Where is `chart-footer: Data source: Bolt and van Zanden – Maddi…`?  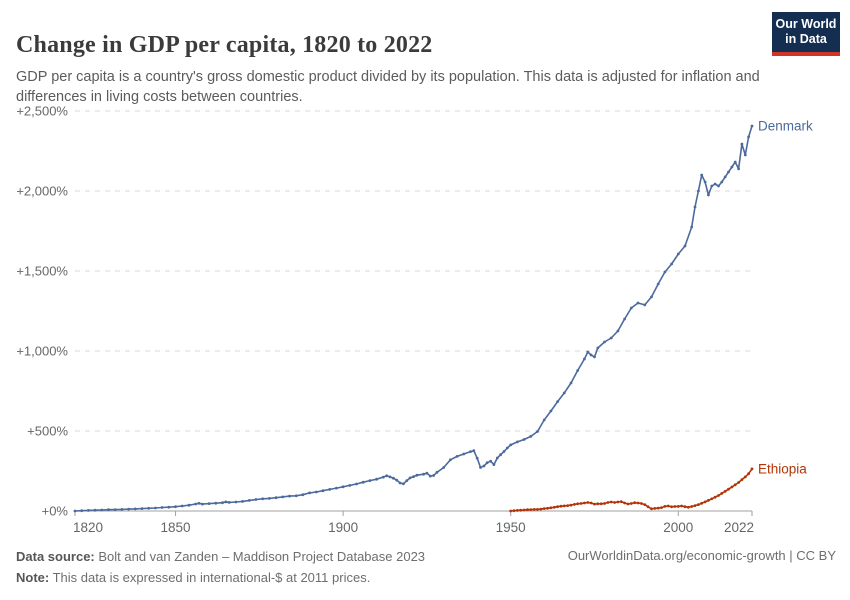
chart-footer: Data source: Bolt and van Zanden – Maddi… is located at coordinates (220, 568).